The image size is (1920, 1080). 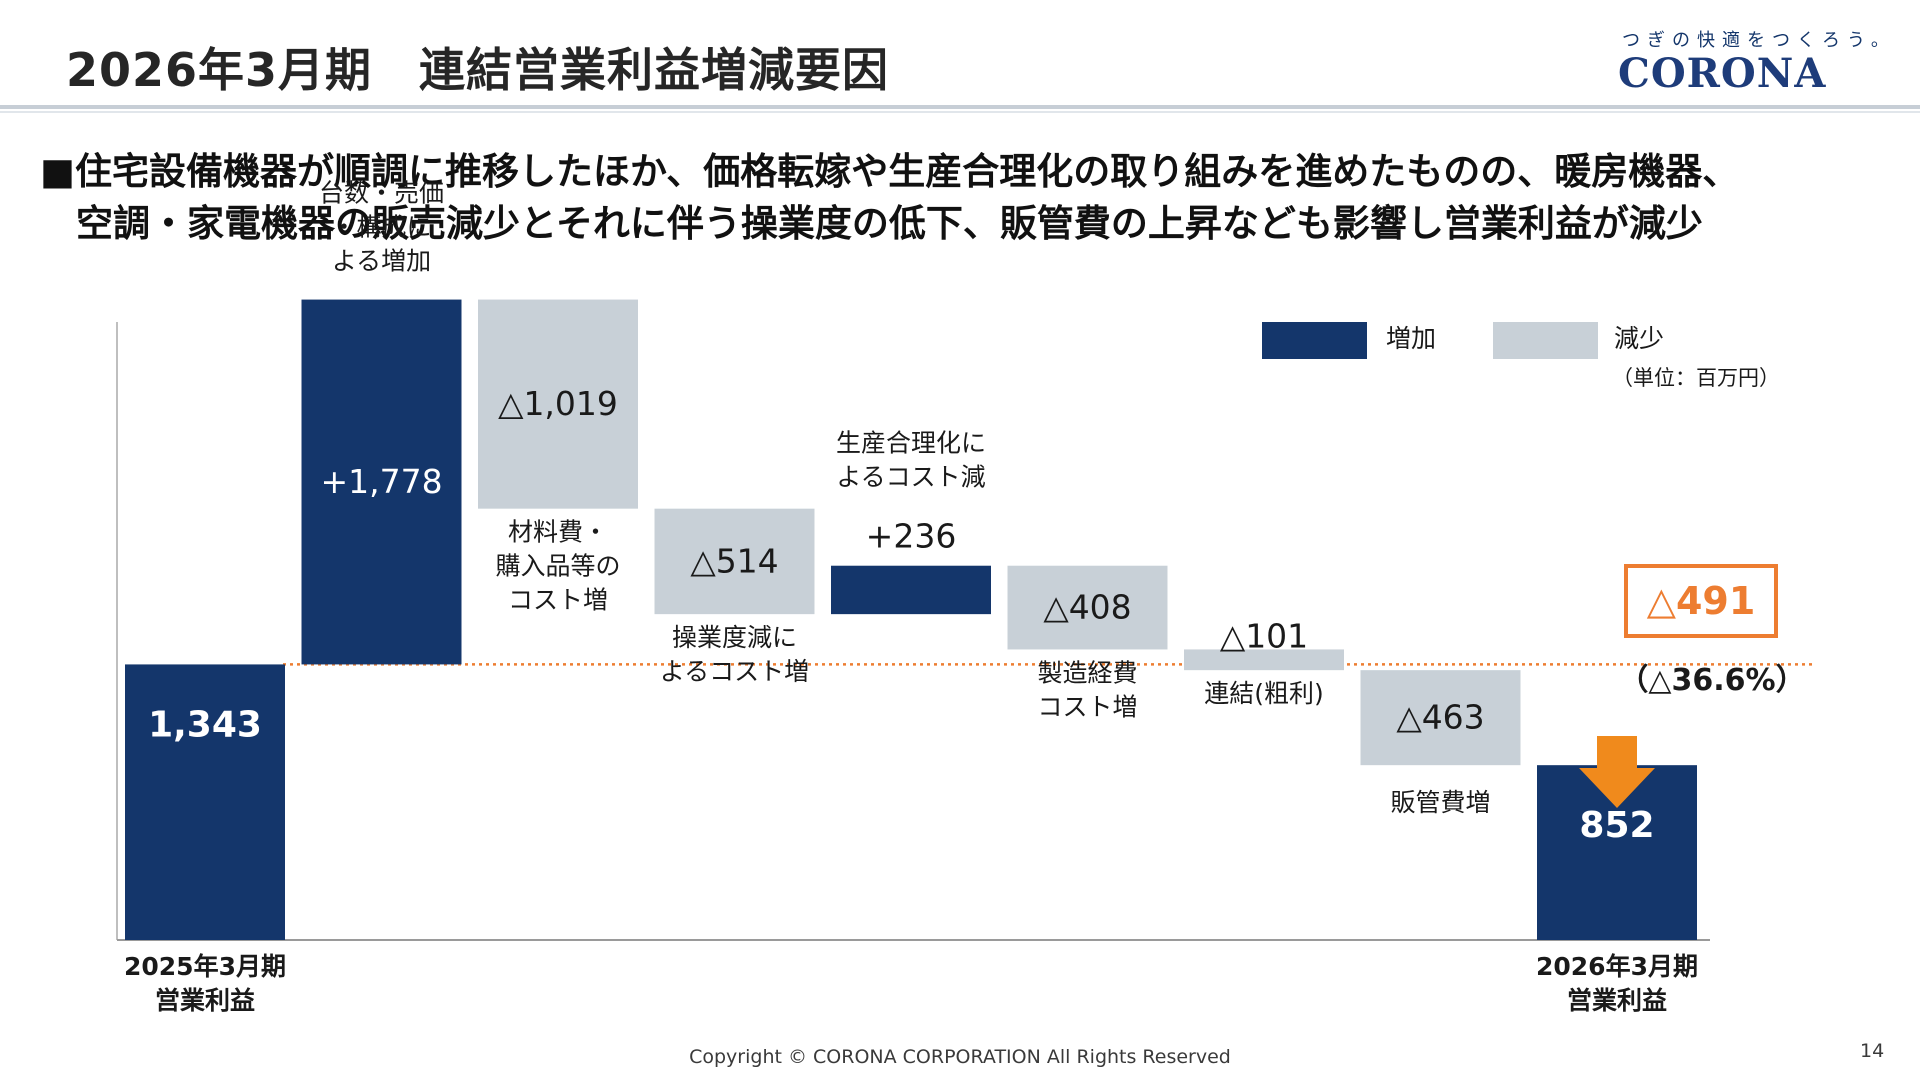 I want to click on data-label-2: +1,778, so click(x=381, y=481).